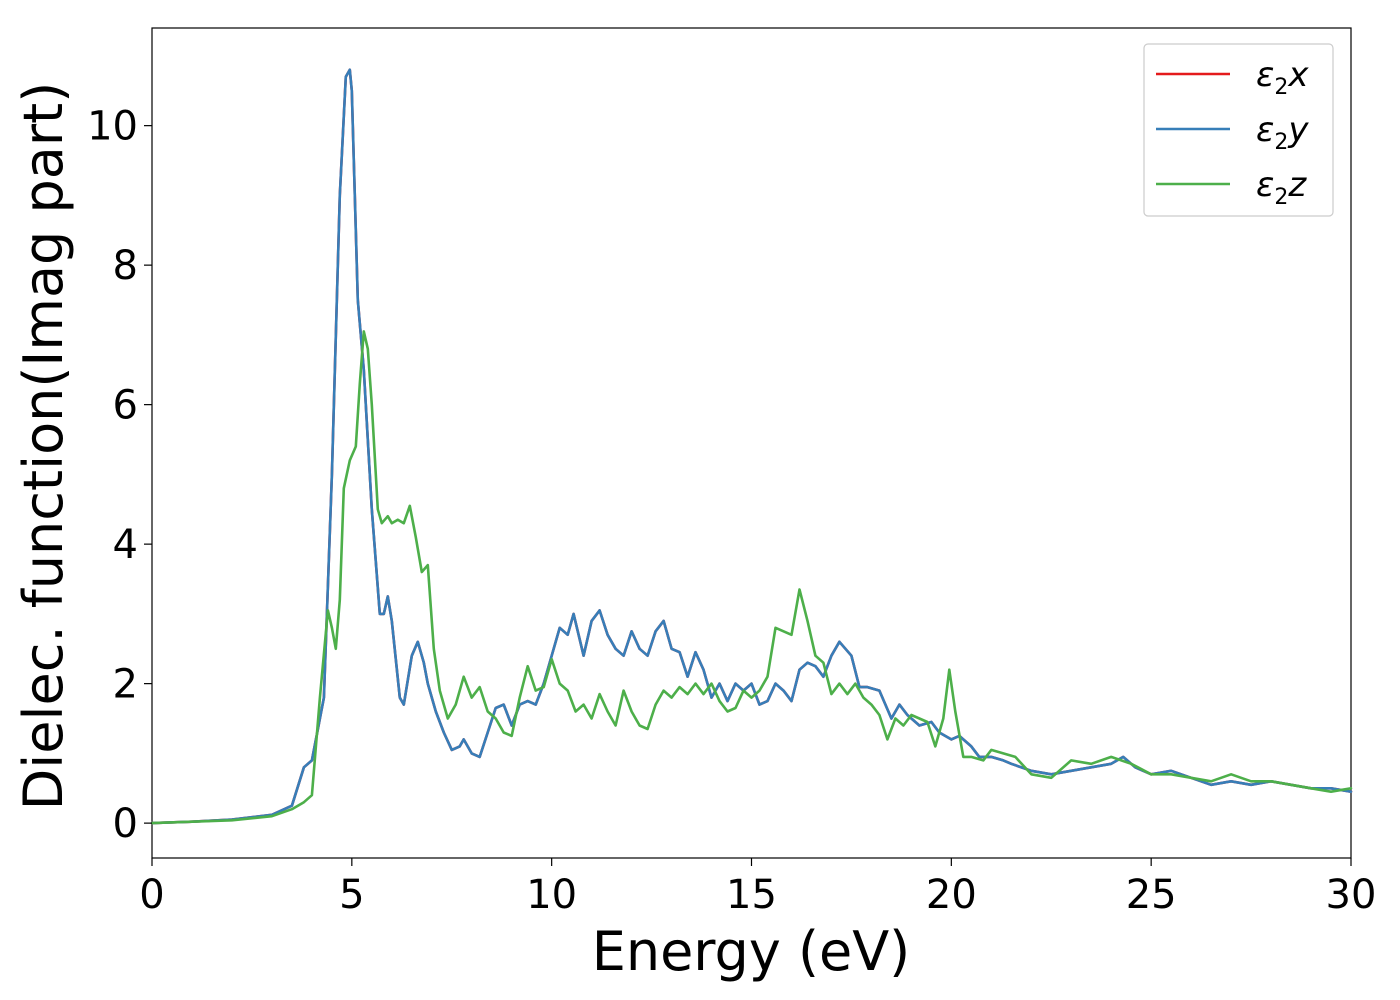 Image resolution: width=1400 pixels, height=1000 pixels. What do you see at coordinates (751, 895) in the screenshot?
I see `x-tick-label: 15` at bounding box center [751, 895].